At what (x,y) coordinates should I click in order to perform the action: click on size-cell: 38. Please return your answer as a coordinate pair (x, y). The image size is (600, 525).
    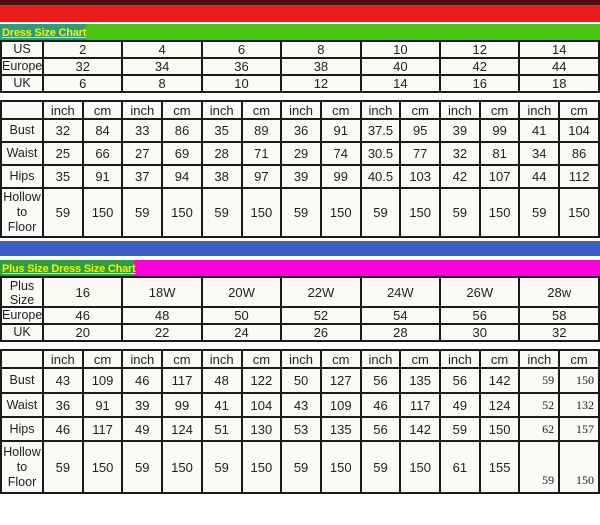
    Looking at the image, I should click on (321, 66).